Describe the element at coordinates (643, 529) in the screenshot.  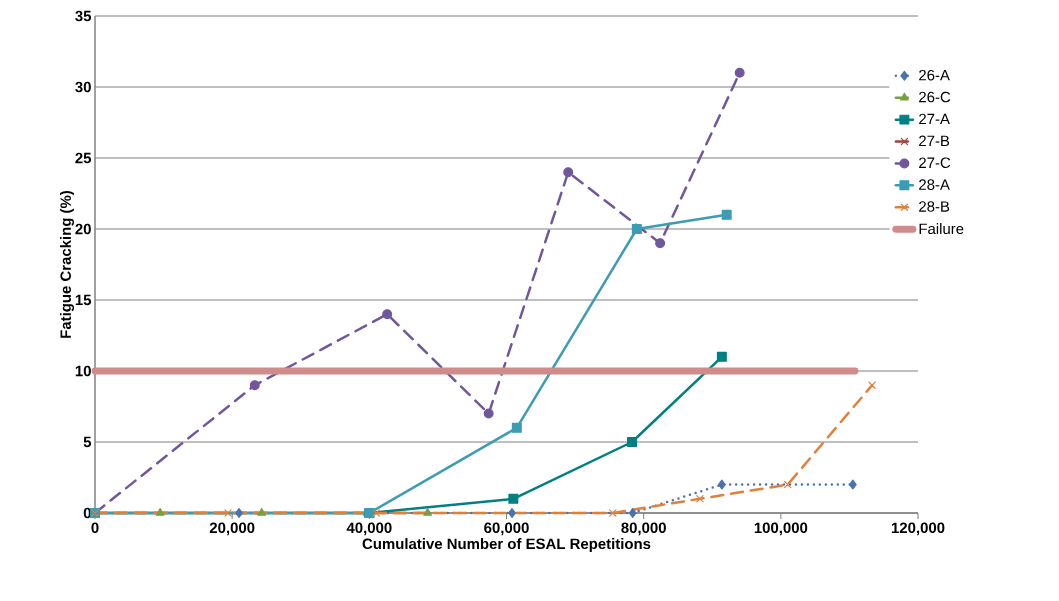
I see `x-tick-label: 80,000` at that location.